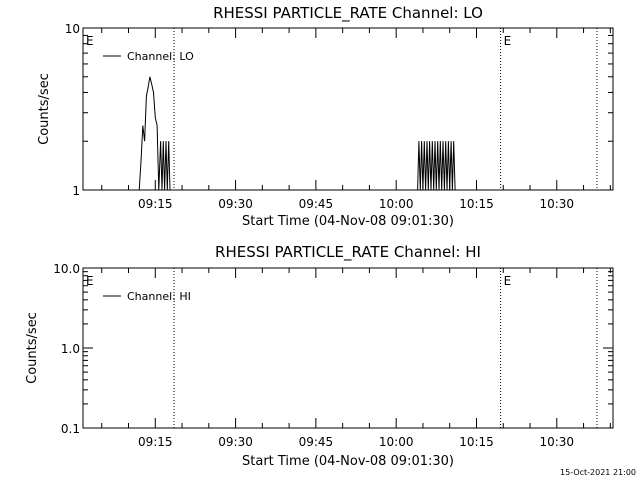 The width and height of the screenshot is (640, 480). Describe the element at coordinates (72, 29) in the screenshot. I see `y-tick-label: 10` at that location.